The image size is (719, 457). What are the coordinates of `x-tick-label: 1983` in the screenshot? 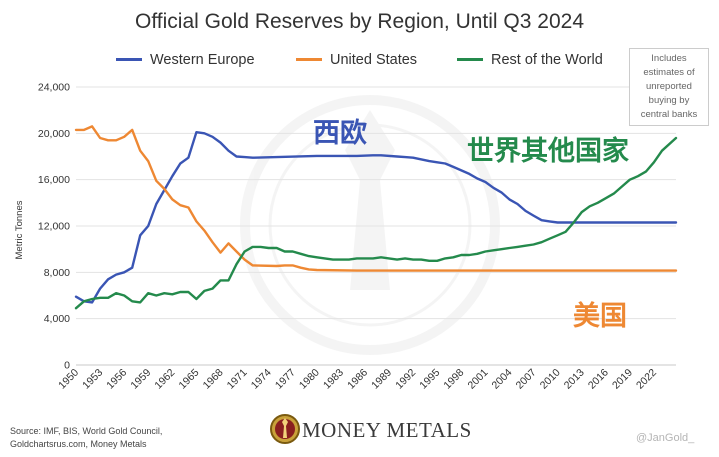 It's located at (333, 379).